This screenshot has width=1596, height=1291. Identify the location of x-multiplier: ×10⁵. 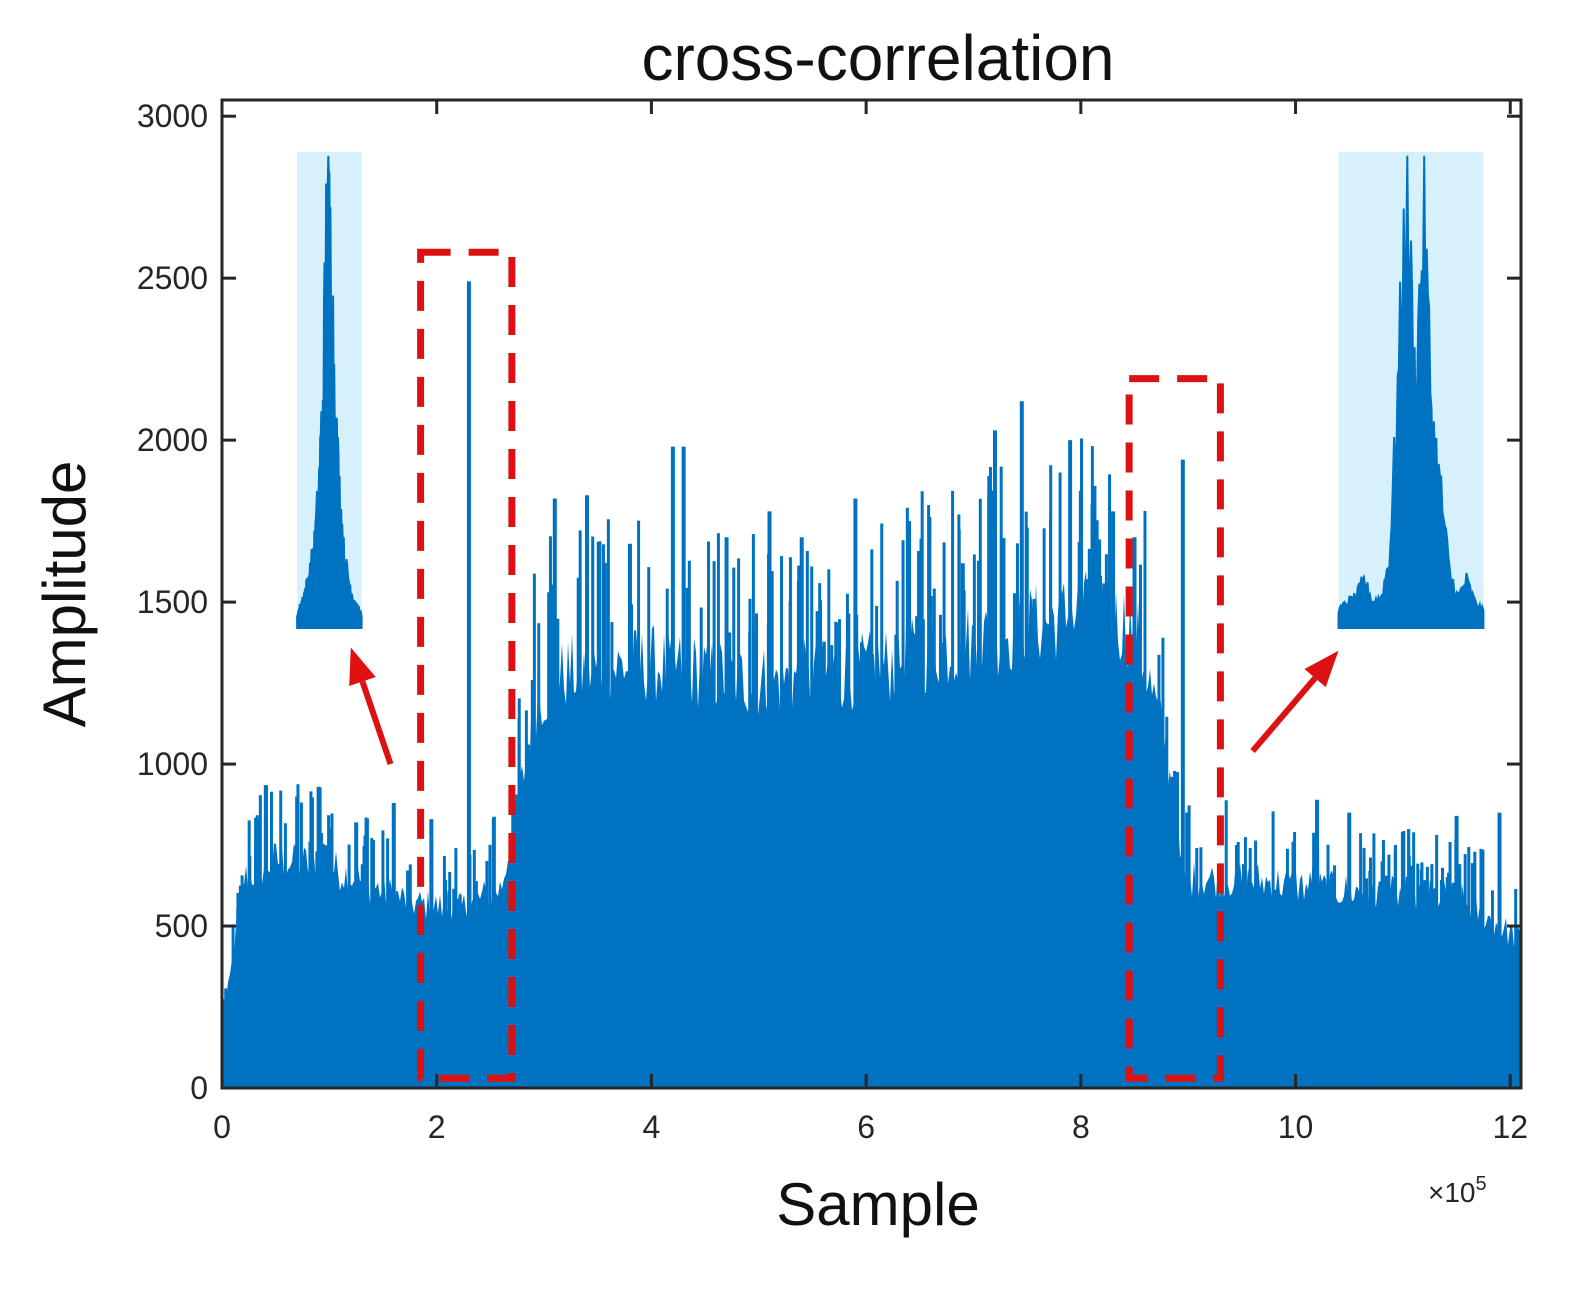
(1457, 1190).